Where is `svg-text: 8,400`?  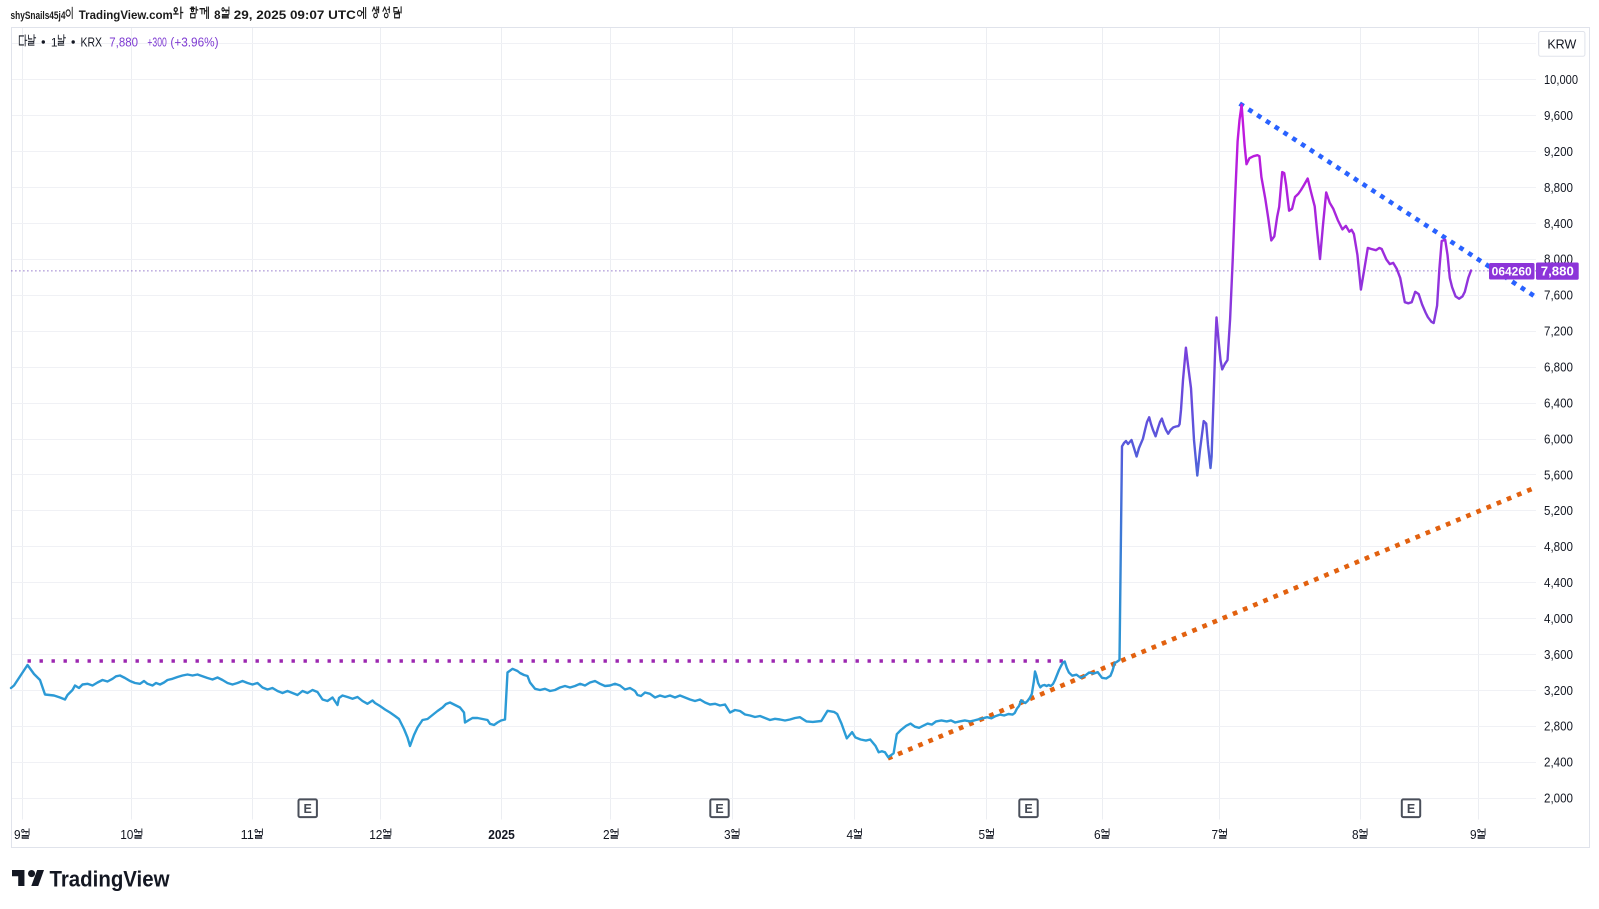
svg-text: 8,400 is located at coordinates (1558, 224).